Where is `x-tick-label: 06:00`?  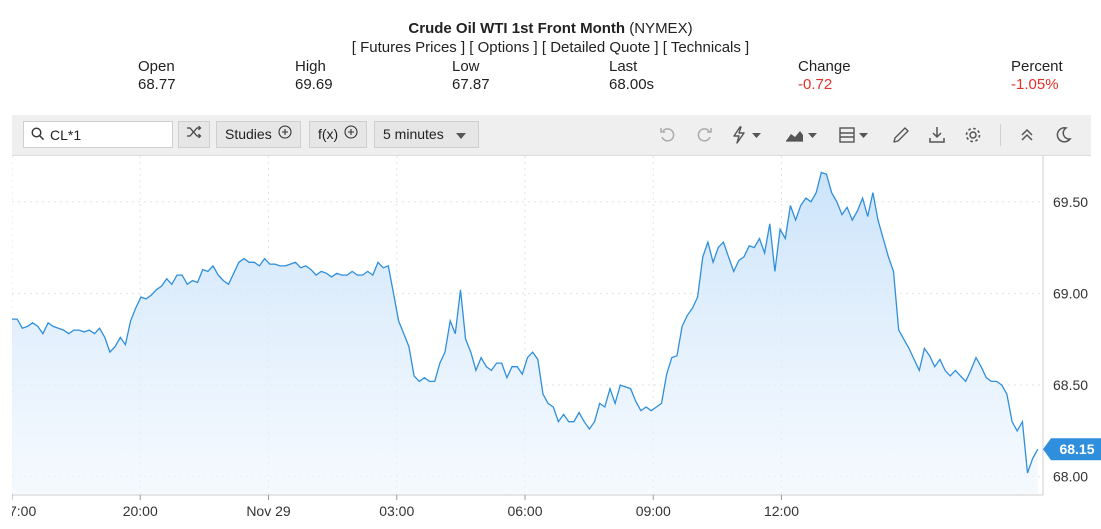
x-tick-label: 06:00 is located at coordinates (524, 511).